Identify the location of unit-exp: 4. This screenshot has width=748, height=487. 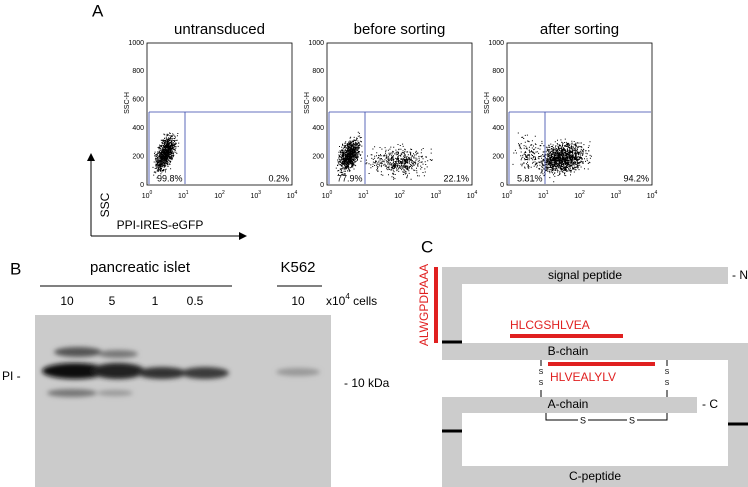
(347, 296).